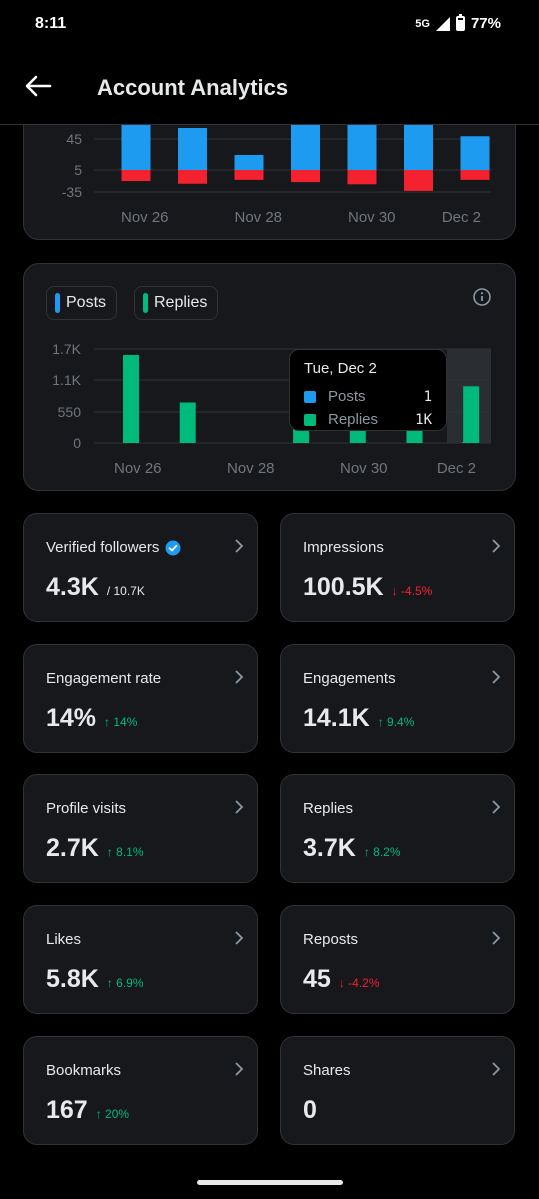 This screenshot has height=1199, width=539. I want to click on stat-label: Impressions, so click(343, 547).